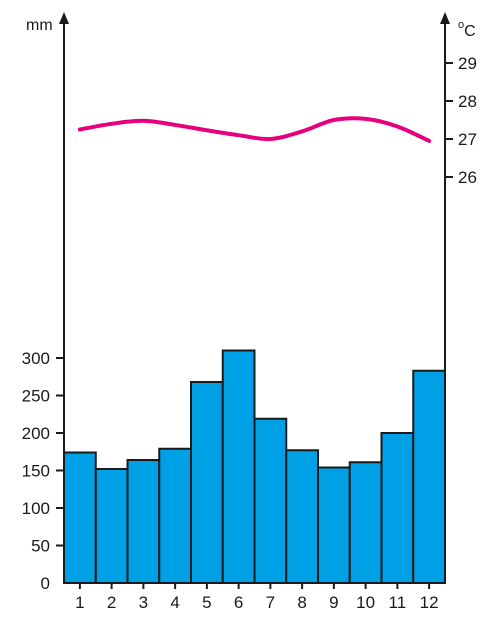 This screenshot has height=625, width=489. What do you see at coordinates (45, 302) in the screenshot?
I see `left-axis: mm 0 50 100 150 200 250 300` at bounding box center [45, 302].